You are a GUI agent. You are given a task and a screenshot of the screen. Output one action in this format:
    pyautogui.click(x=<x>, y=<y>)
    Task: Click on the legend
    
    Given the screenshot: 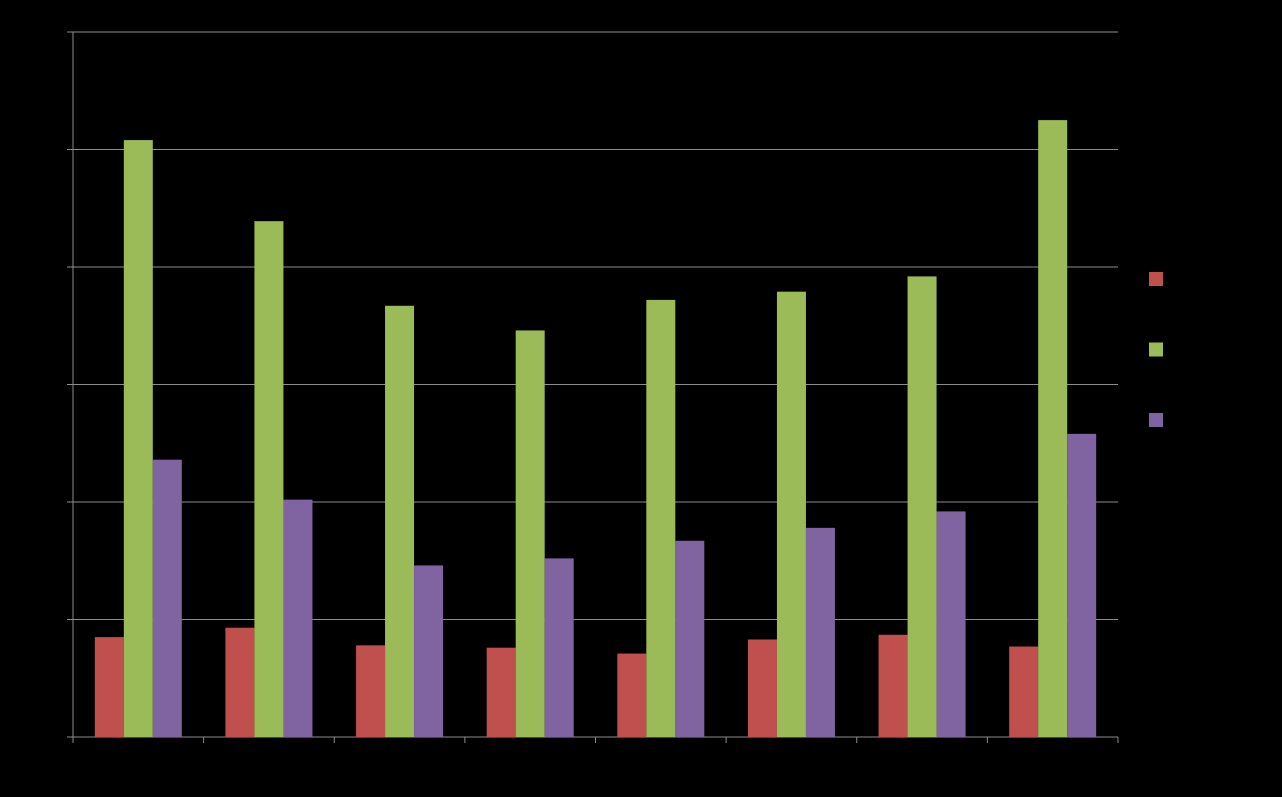 What is the action you would take?
    pyautogui.click(x=1156, y=349)
    